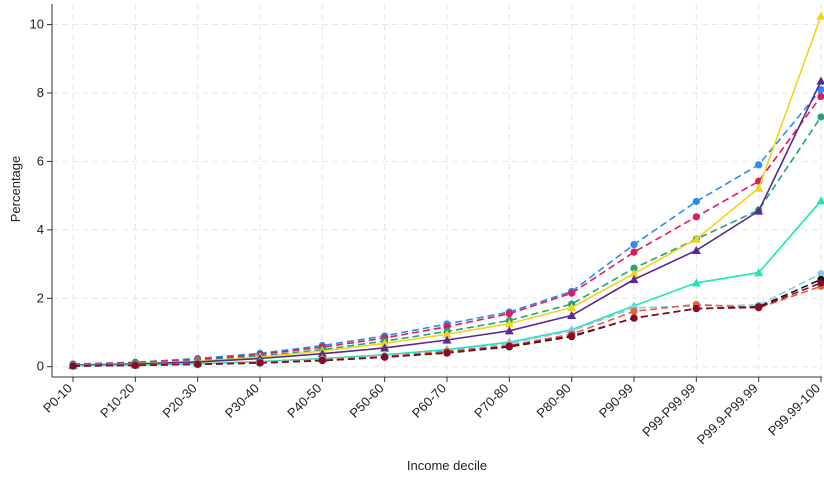  Describe the element at coordinates (40, 160) in the screenshot. I see `y-tick-label: 6` at that location.